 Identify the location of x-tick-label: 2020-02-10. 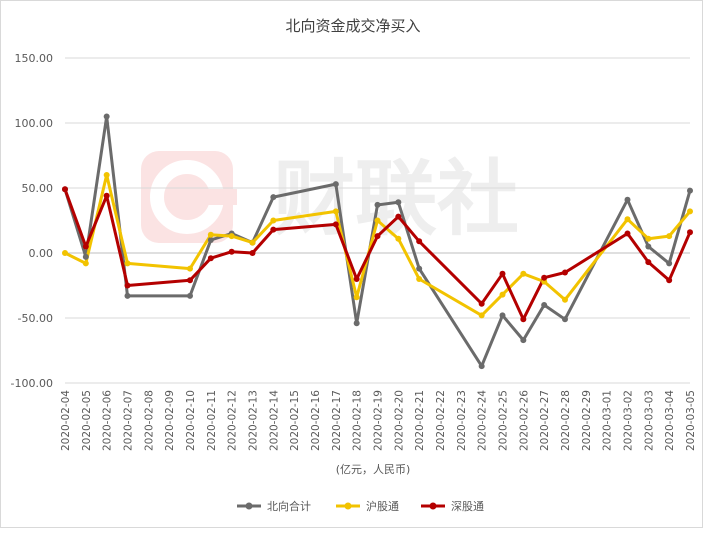
(191, 420).